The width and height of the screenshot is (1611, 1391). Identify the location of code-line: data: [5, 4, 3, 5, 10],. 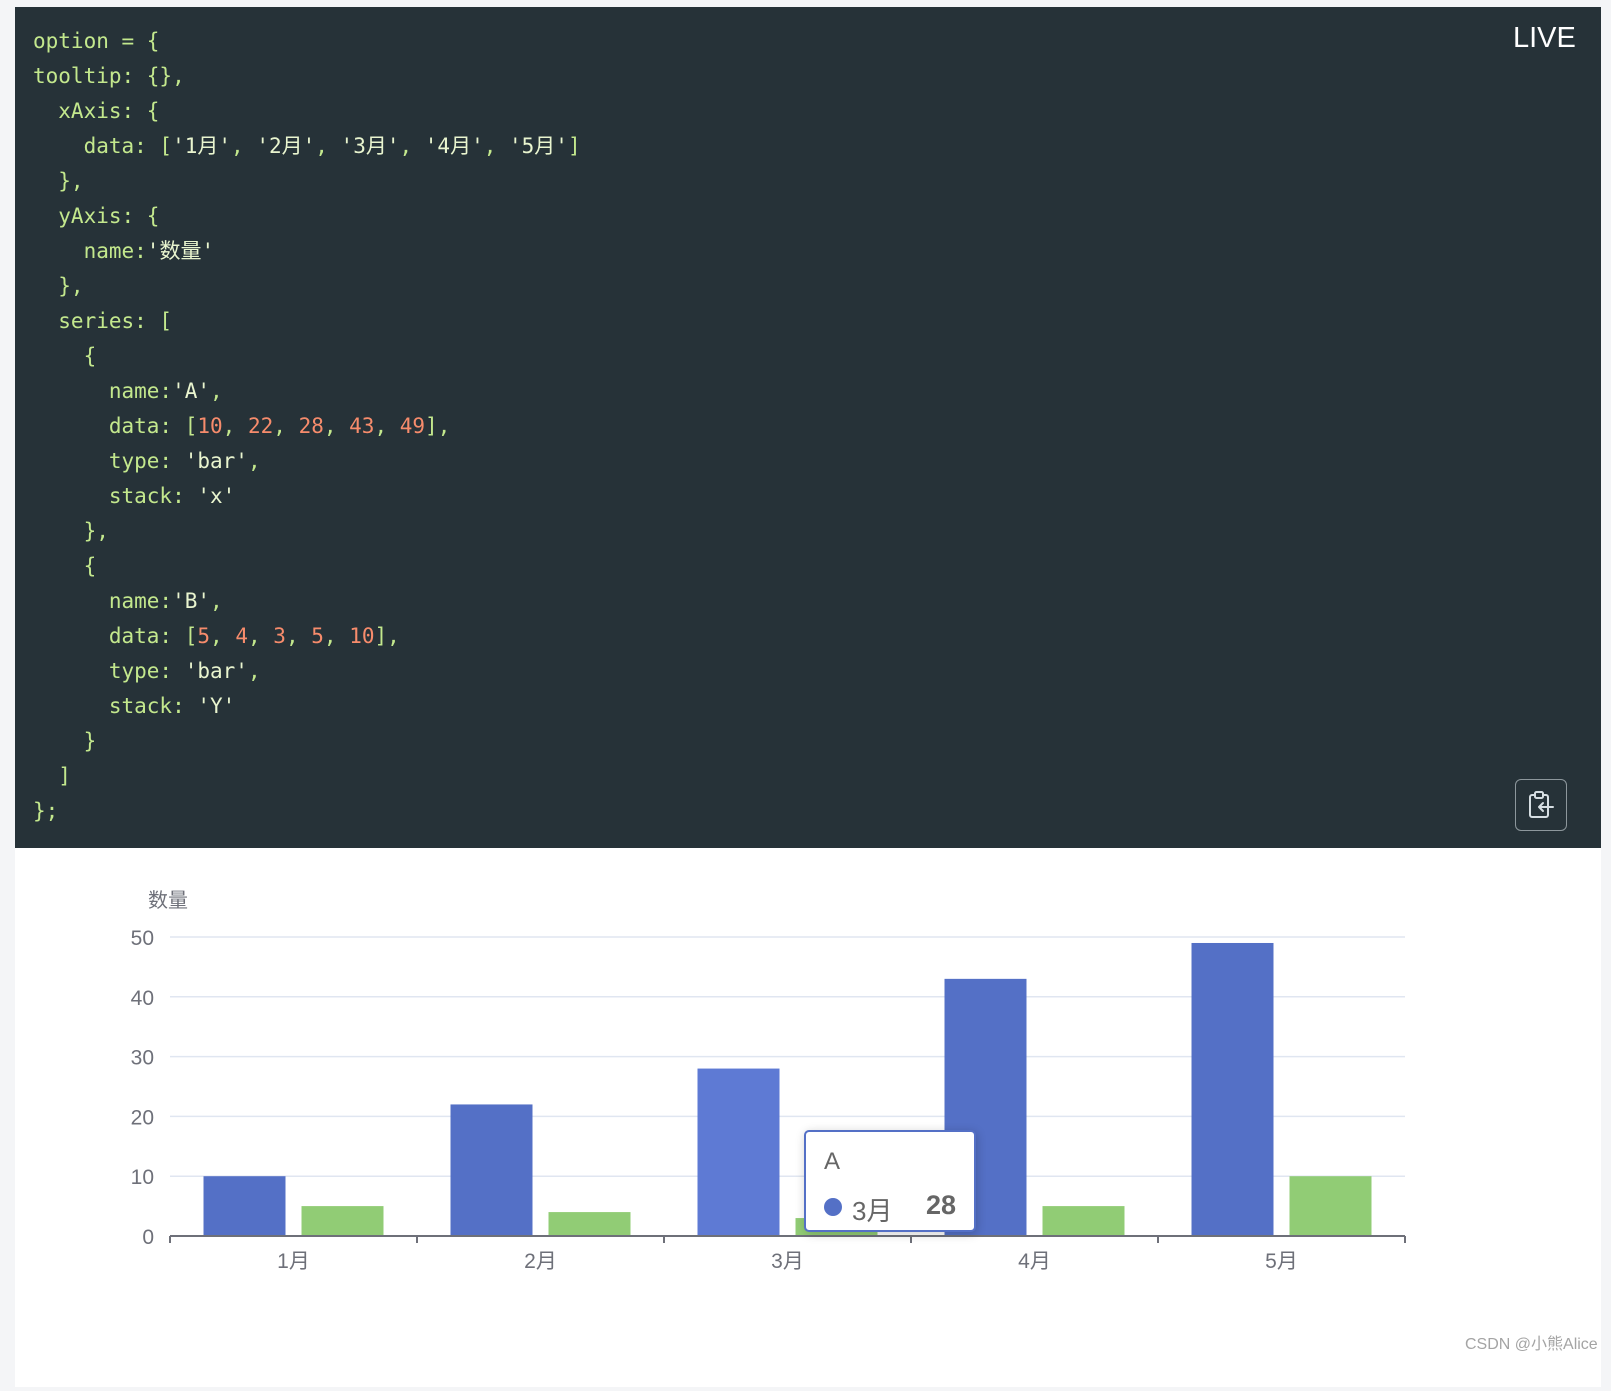
(307, 636).